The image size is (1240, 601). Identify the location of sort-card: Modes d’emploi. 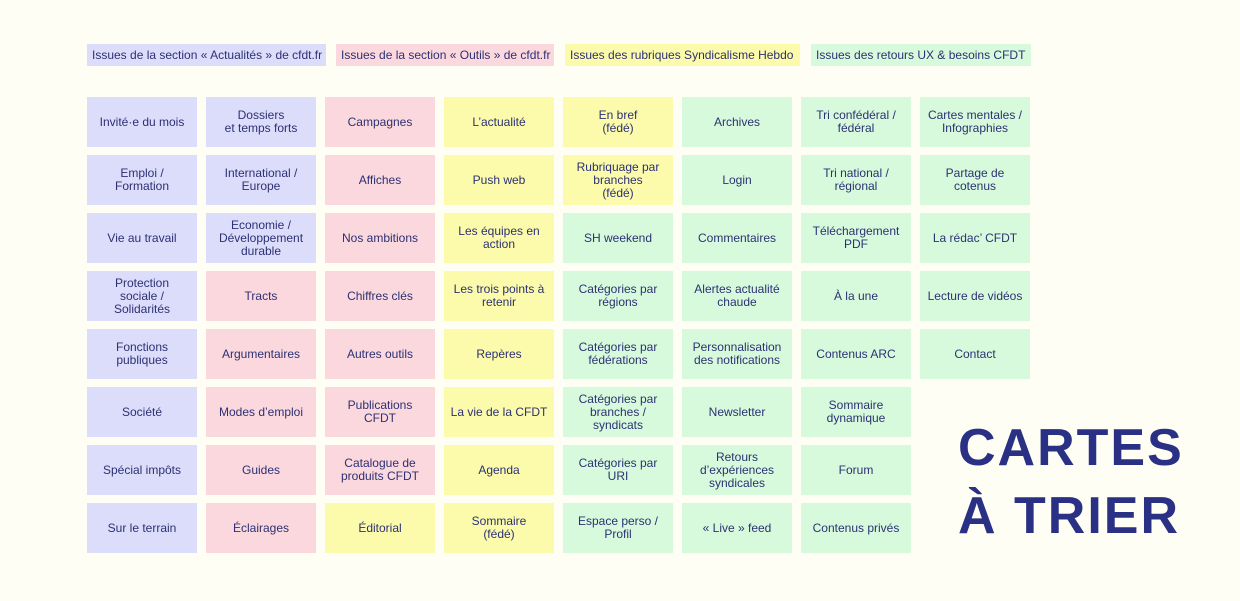
(261, 412).